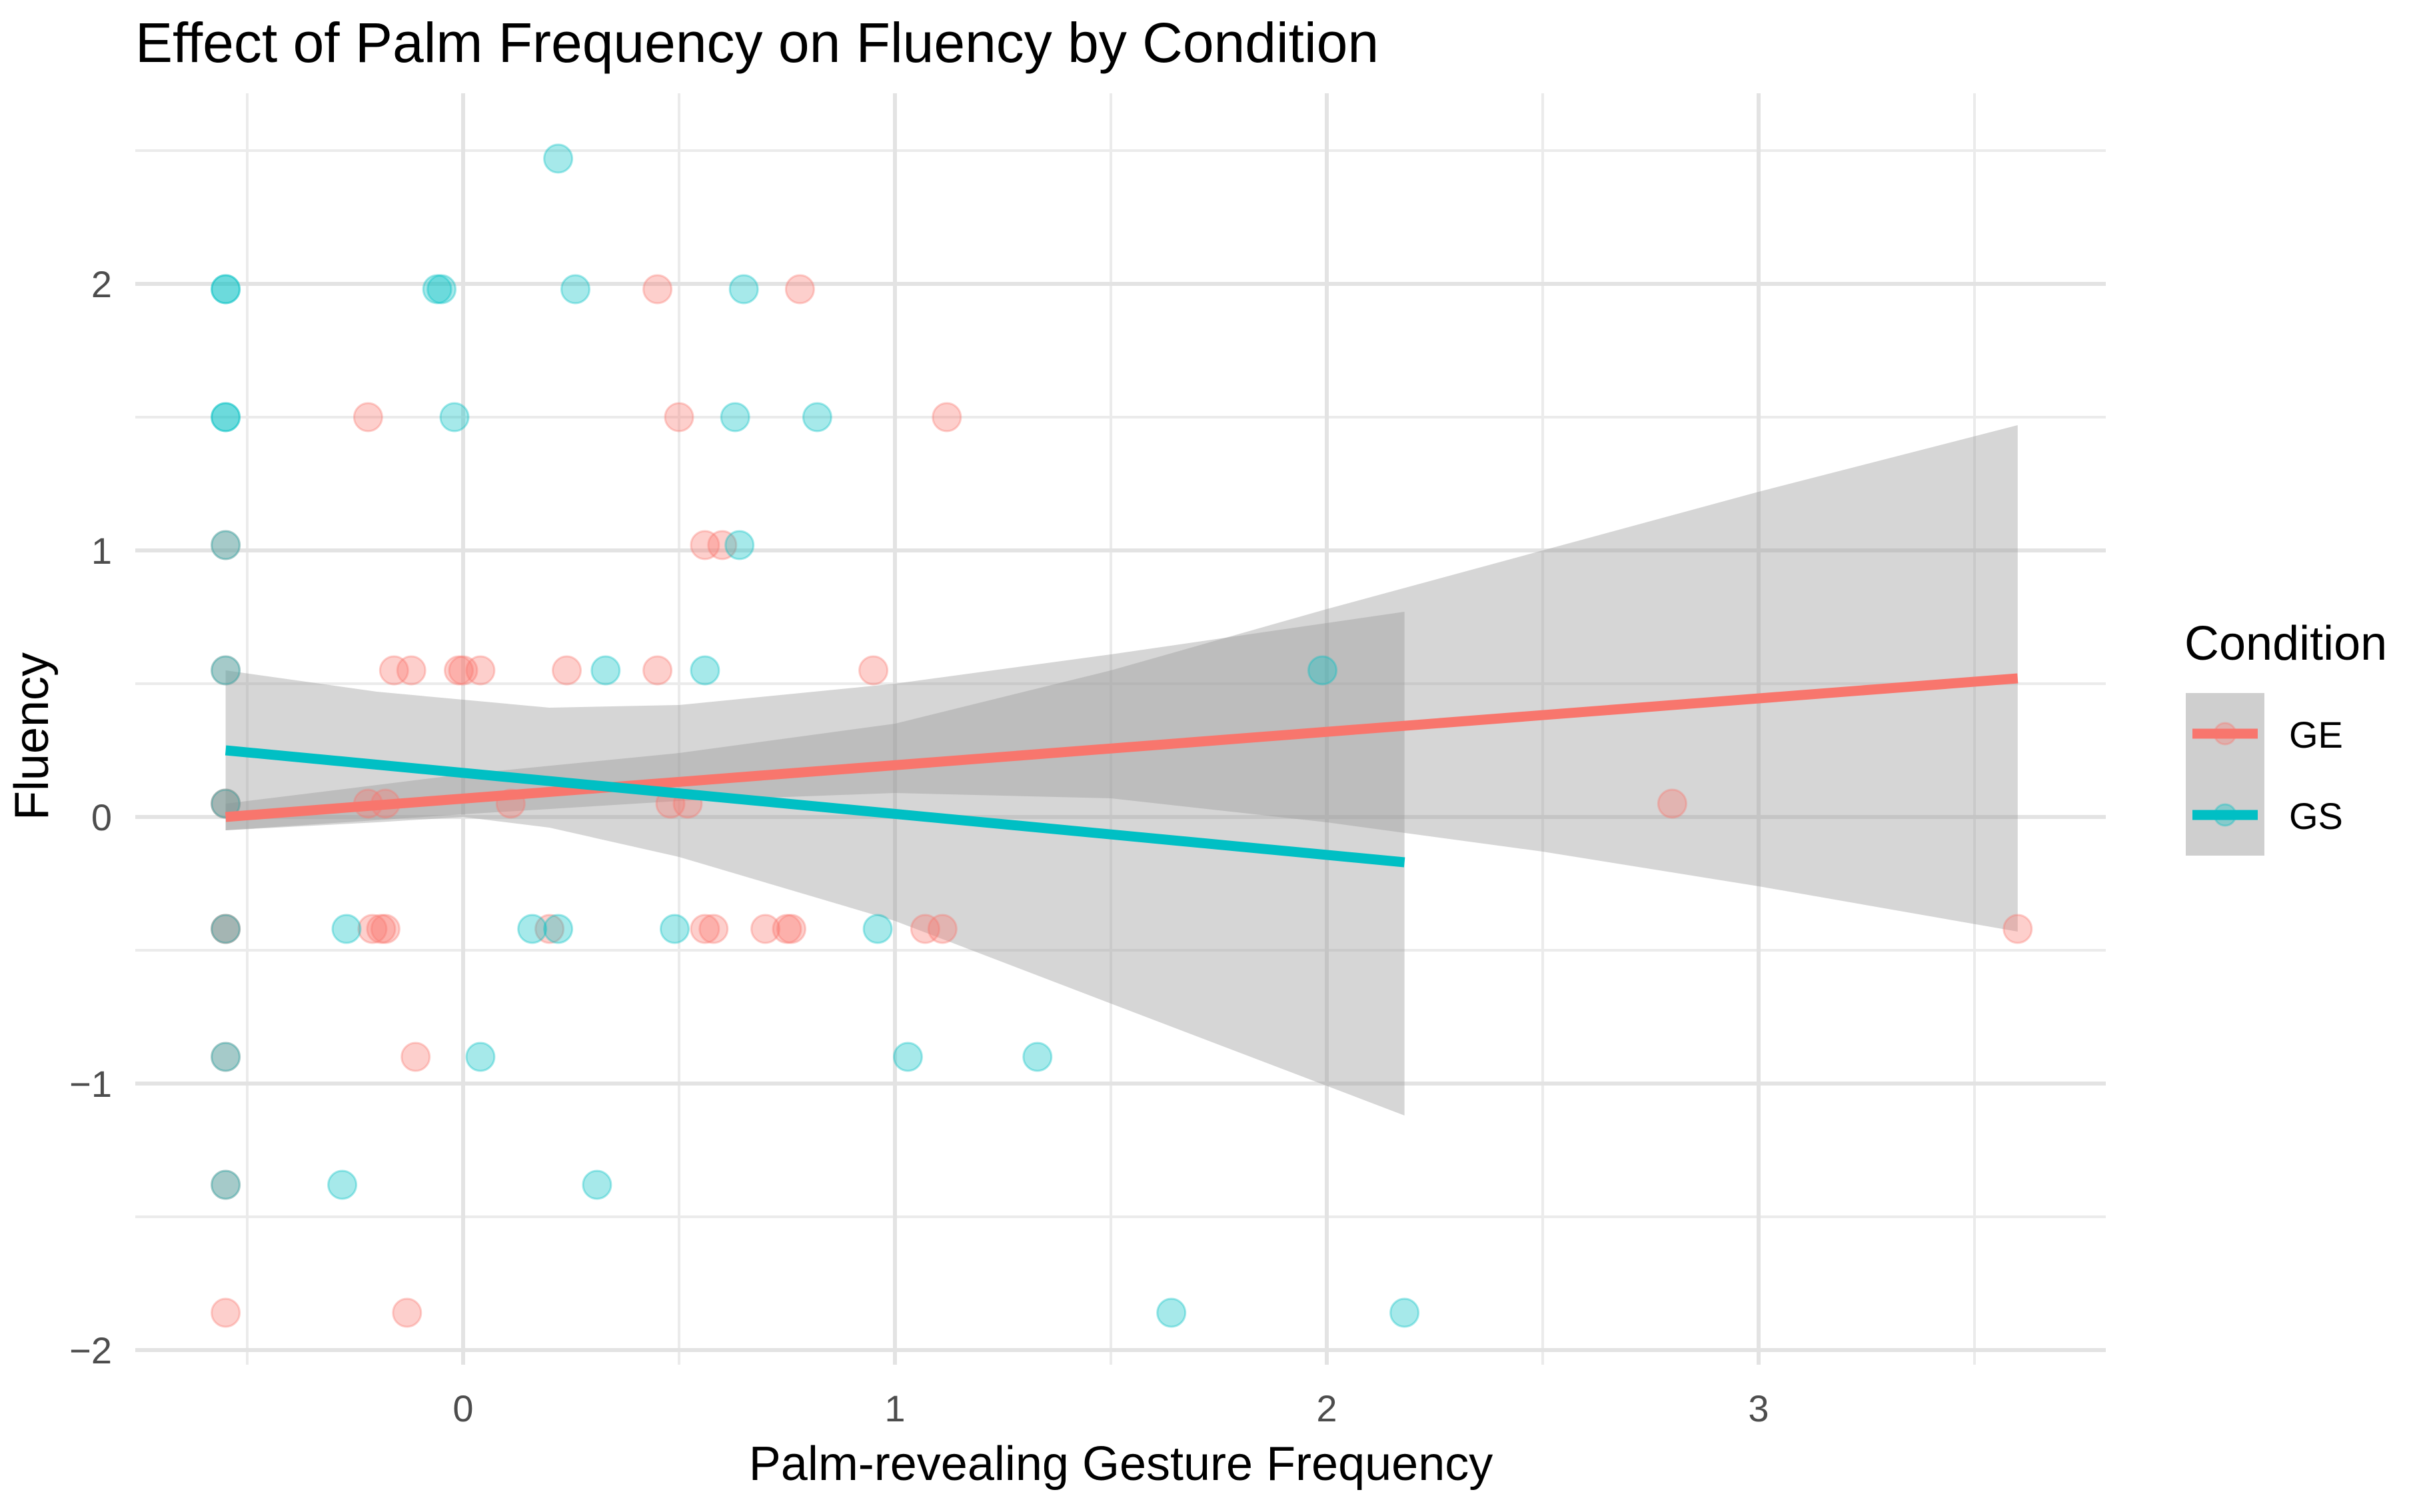 The image size is (2411, 1512). Describe the element at coordinates (90, 817) in the screenshot. I see `y-axis-ticks: −2 −1 0 1 2` at that location.